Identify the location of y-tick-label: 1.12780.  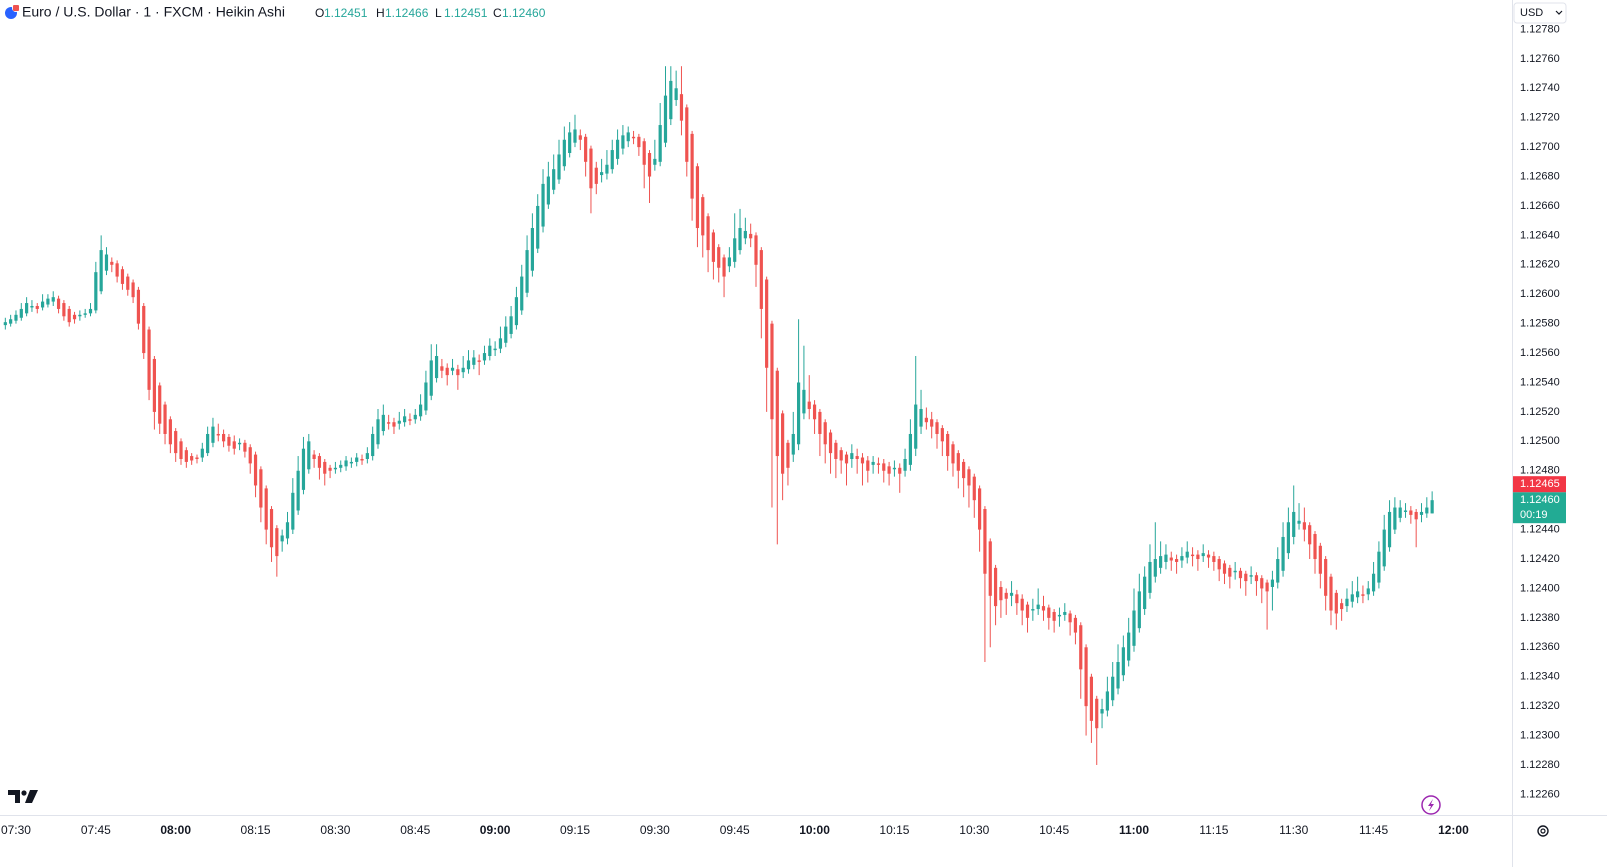
(1540, 29).